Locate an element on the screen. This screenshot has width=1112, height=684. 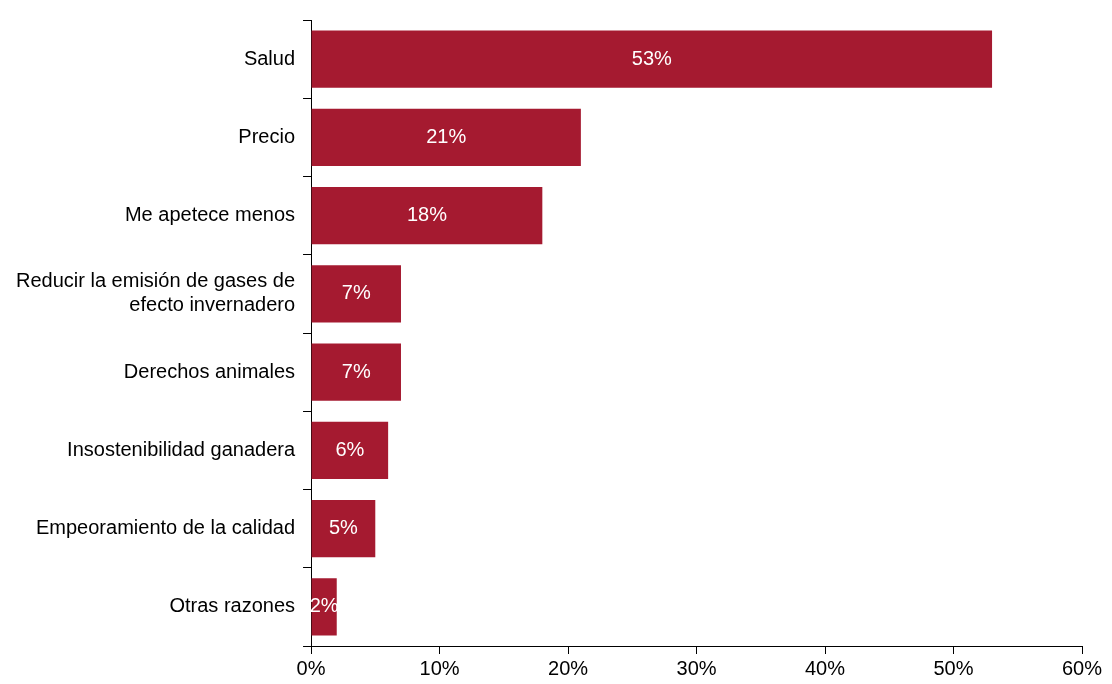
data-label: 53% is located at coordinates (652, 57).